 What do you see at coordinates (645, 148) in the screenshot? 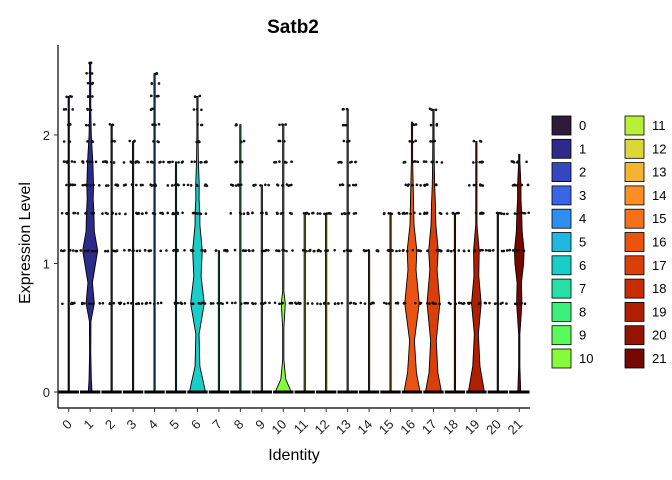
I see `legend-item-12: 12` at bounding box center [645, 148].